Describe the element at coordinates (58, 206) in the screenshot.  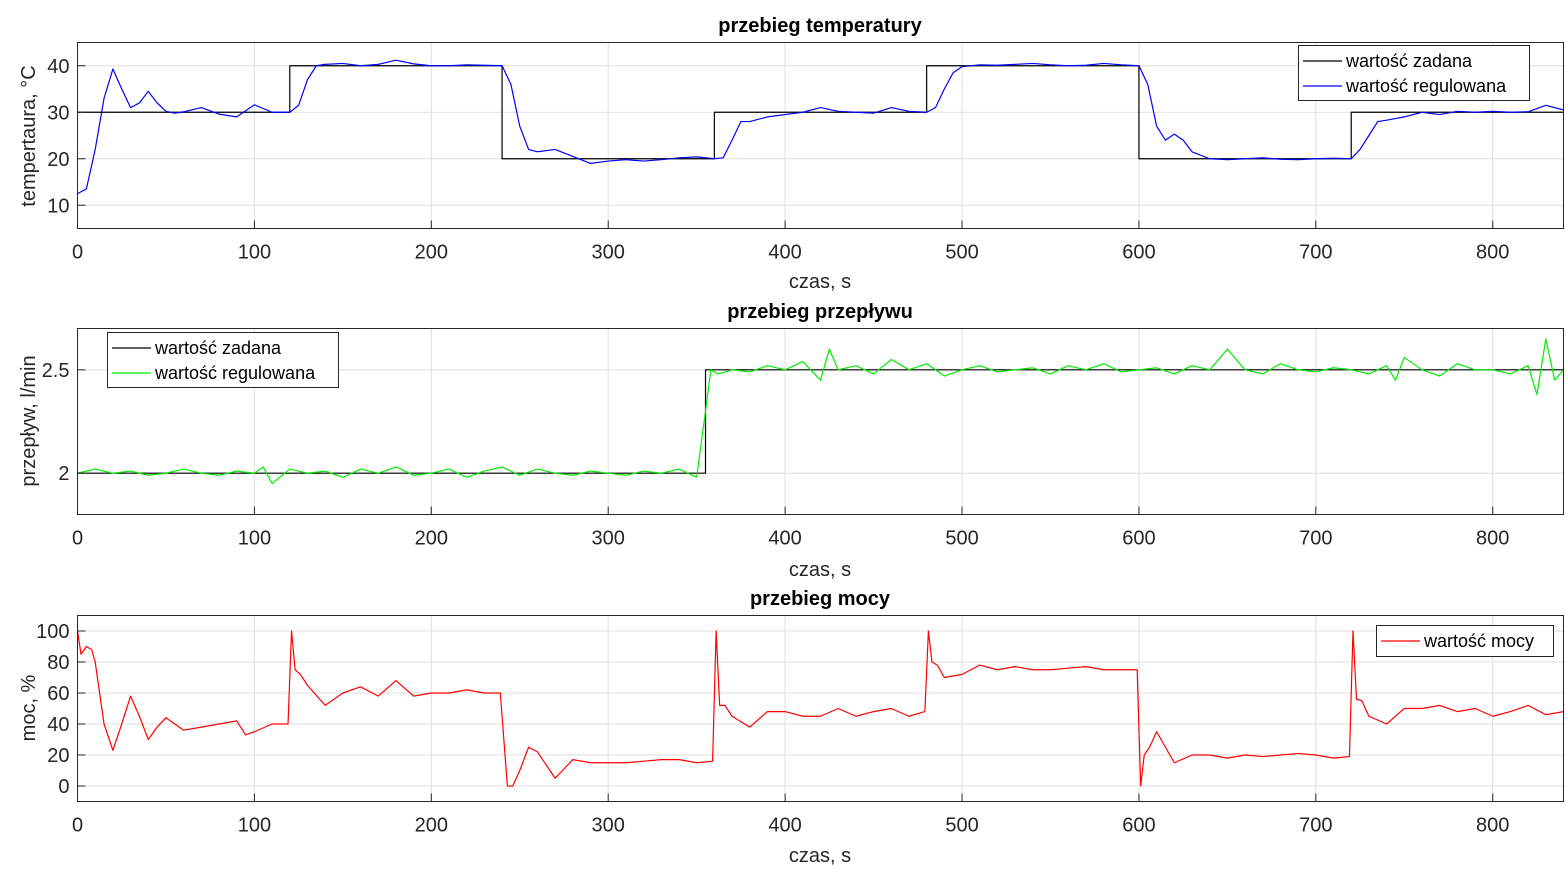
I see `temperature-y-tick-label: 10` at that location.